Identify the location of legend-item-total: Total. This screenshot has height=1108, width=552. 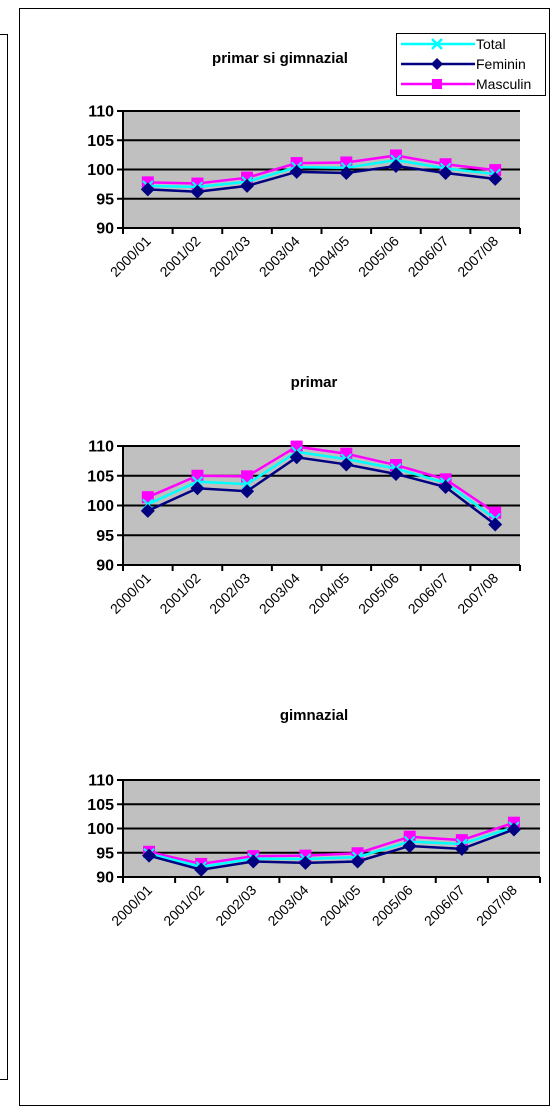
(471, 44).